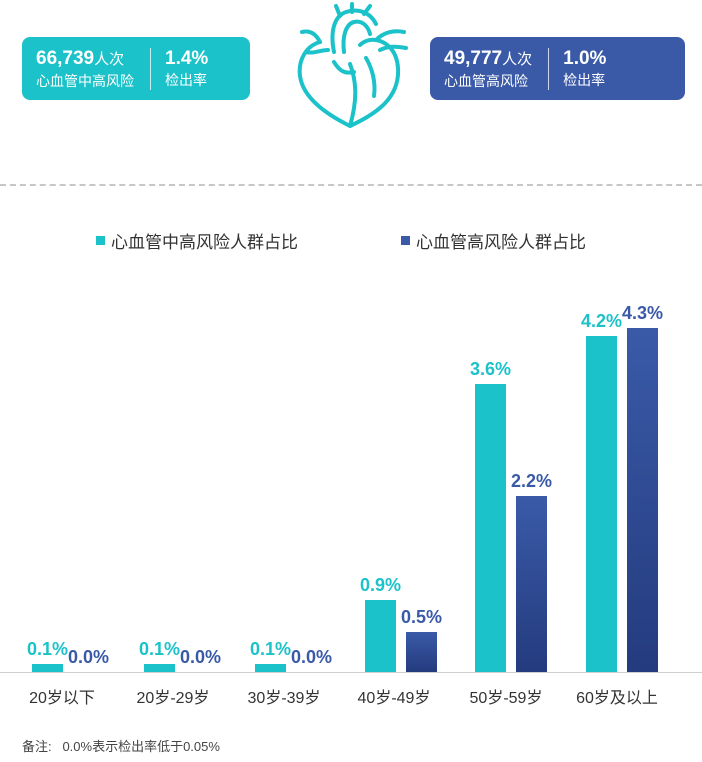 The image size is (702, 762). What do you see at coordinates (585, 58) in the screenshot?
I see `stat-rate: 1.0%` at bounding box center [585, 58].